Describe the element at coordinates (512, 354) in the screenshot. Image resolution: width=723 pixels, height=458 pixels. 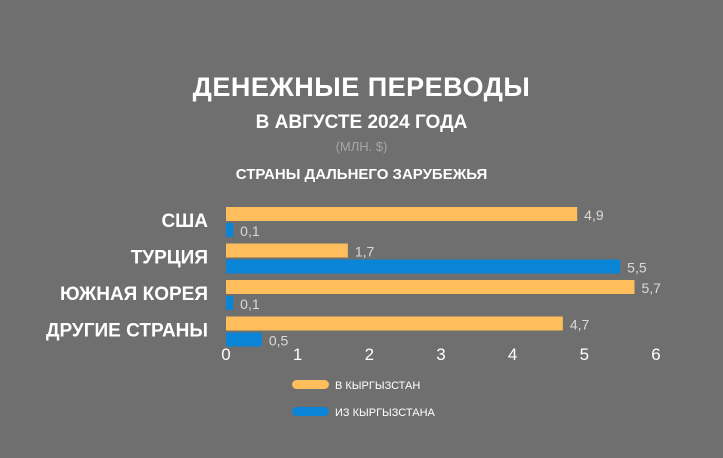
I see `x-tick-label: 4` at that location.